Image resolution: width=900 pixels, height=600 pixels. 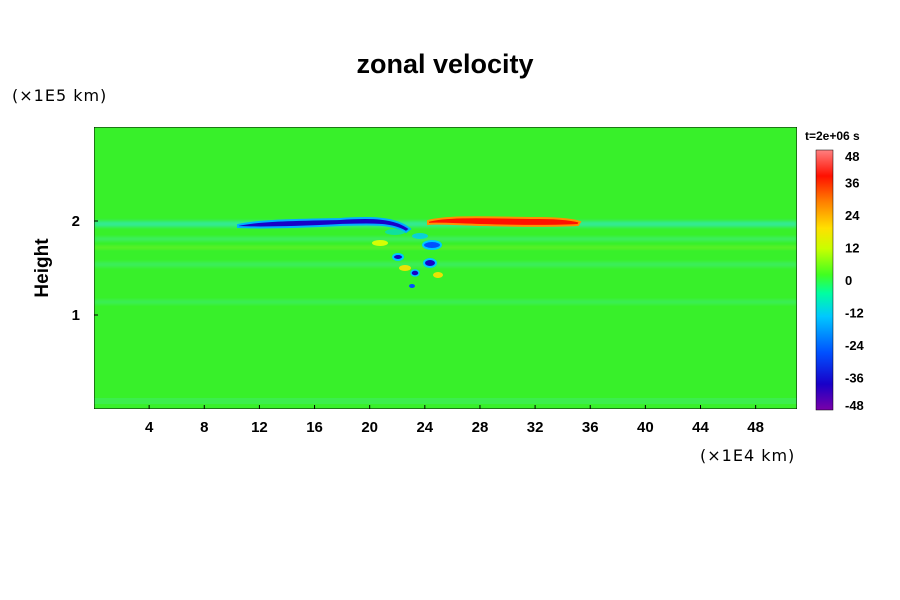 What do you see at coordinates (149, 427) in the screenshot?
I see `x-tick-label: 4` at bounding box center [149, 427].